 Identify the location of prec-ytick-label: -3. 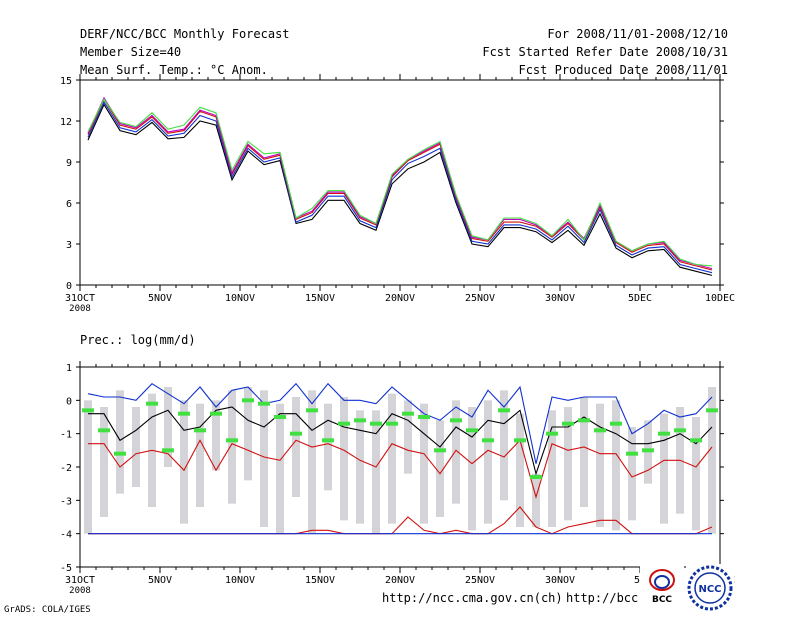
(66, 501).